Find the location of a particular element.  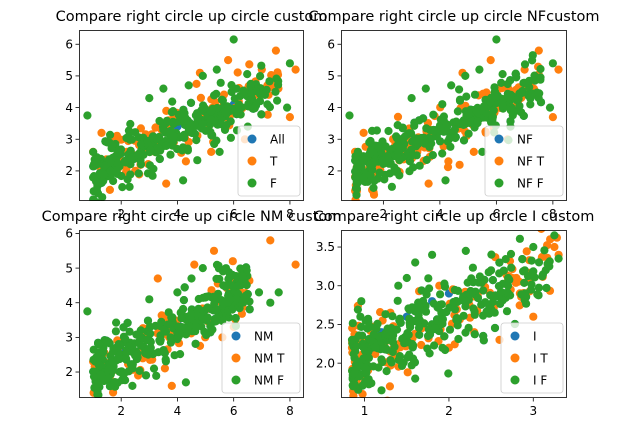

y-tick-label: 6 is located at coordinates (69, 44).